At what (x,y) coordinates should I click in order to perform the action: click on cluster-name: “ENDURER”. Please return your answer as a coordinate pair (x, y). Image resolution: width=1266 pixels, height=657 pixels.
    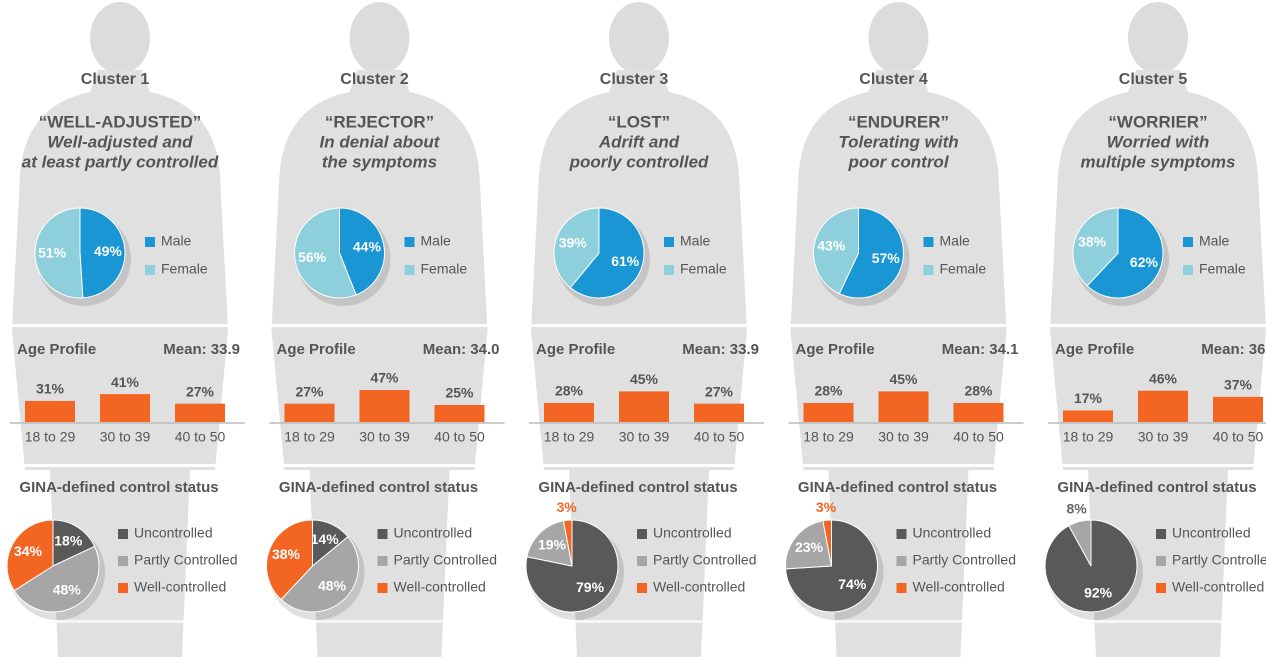
    Looking at the image, I should click on (898, 121).